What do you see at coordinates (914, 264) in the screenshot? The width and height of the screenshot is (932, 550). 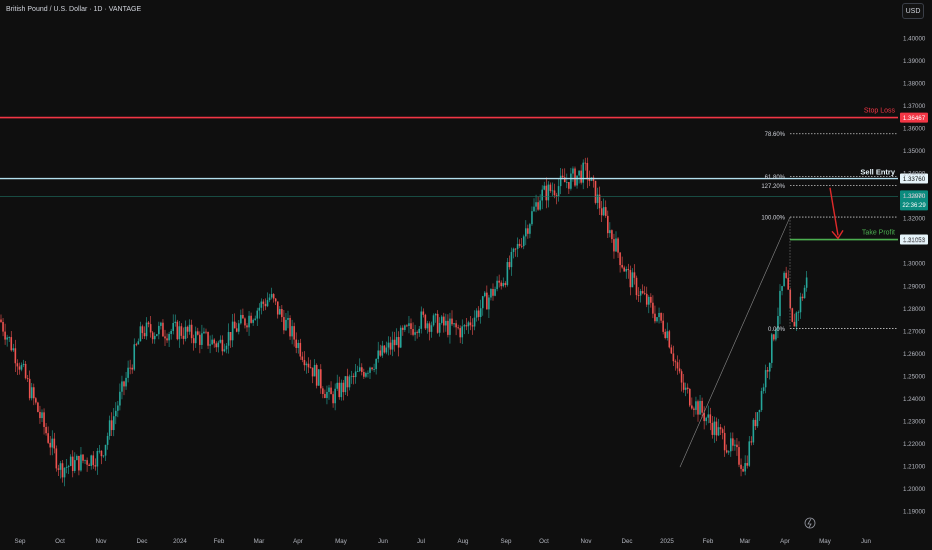 I see `price-tick-label: 1.30000` at bounding box center [914, 264].